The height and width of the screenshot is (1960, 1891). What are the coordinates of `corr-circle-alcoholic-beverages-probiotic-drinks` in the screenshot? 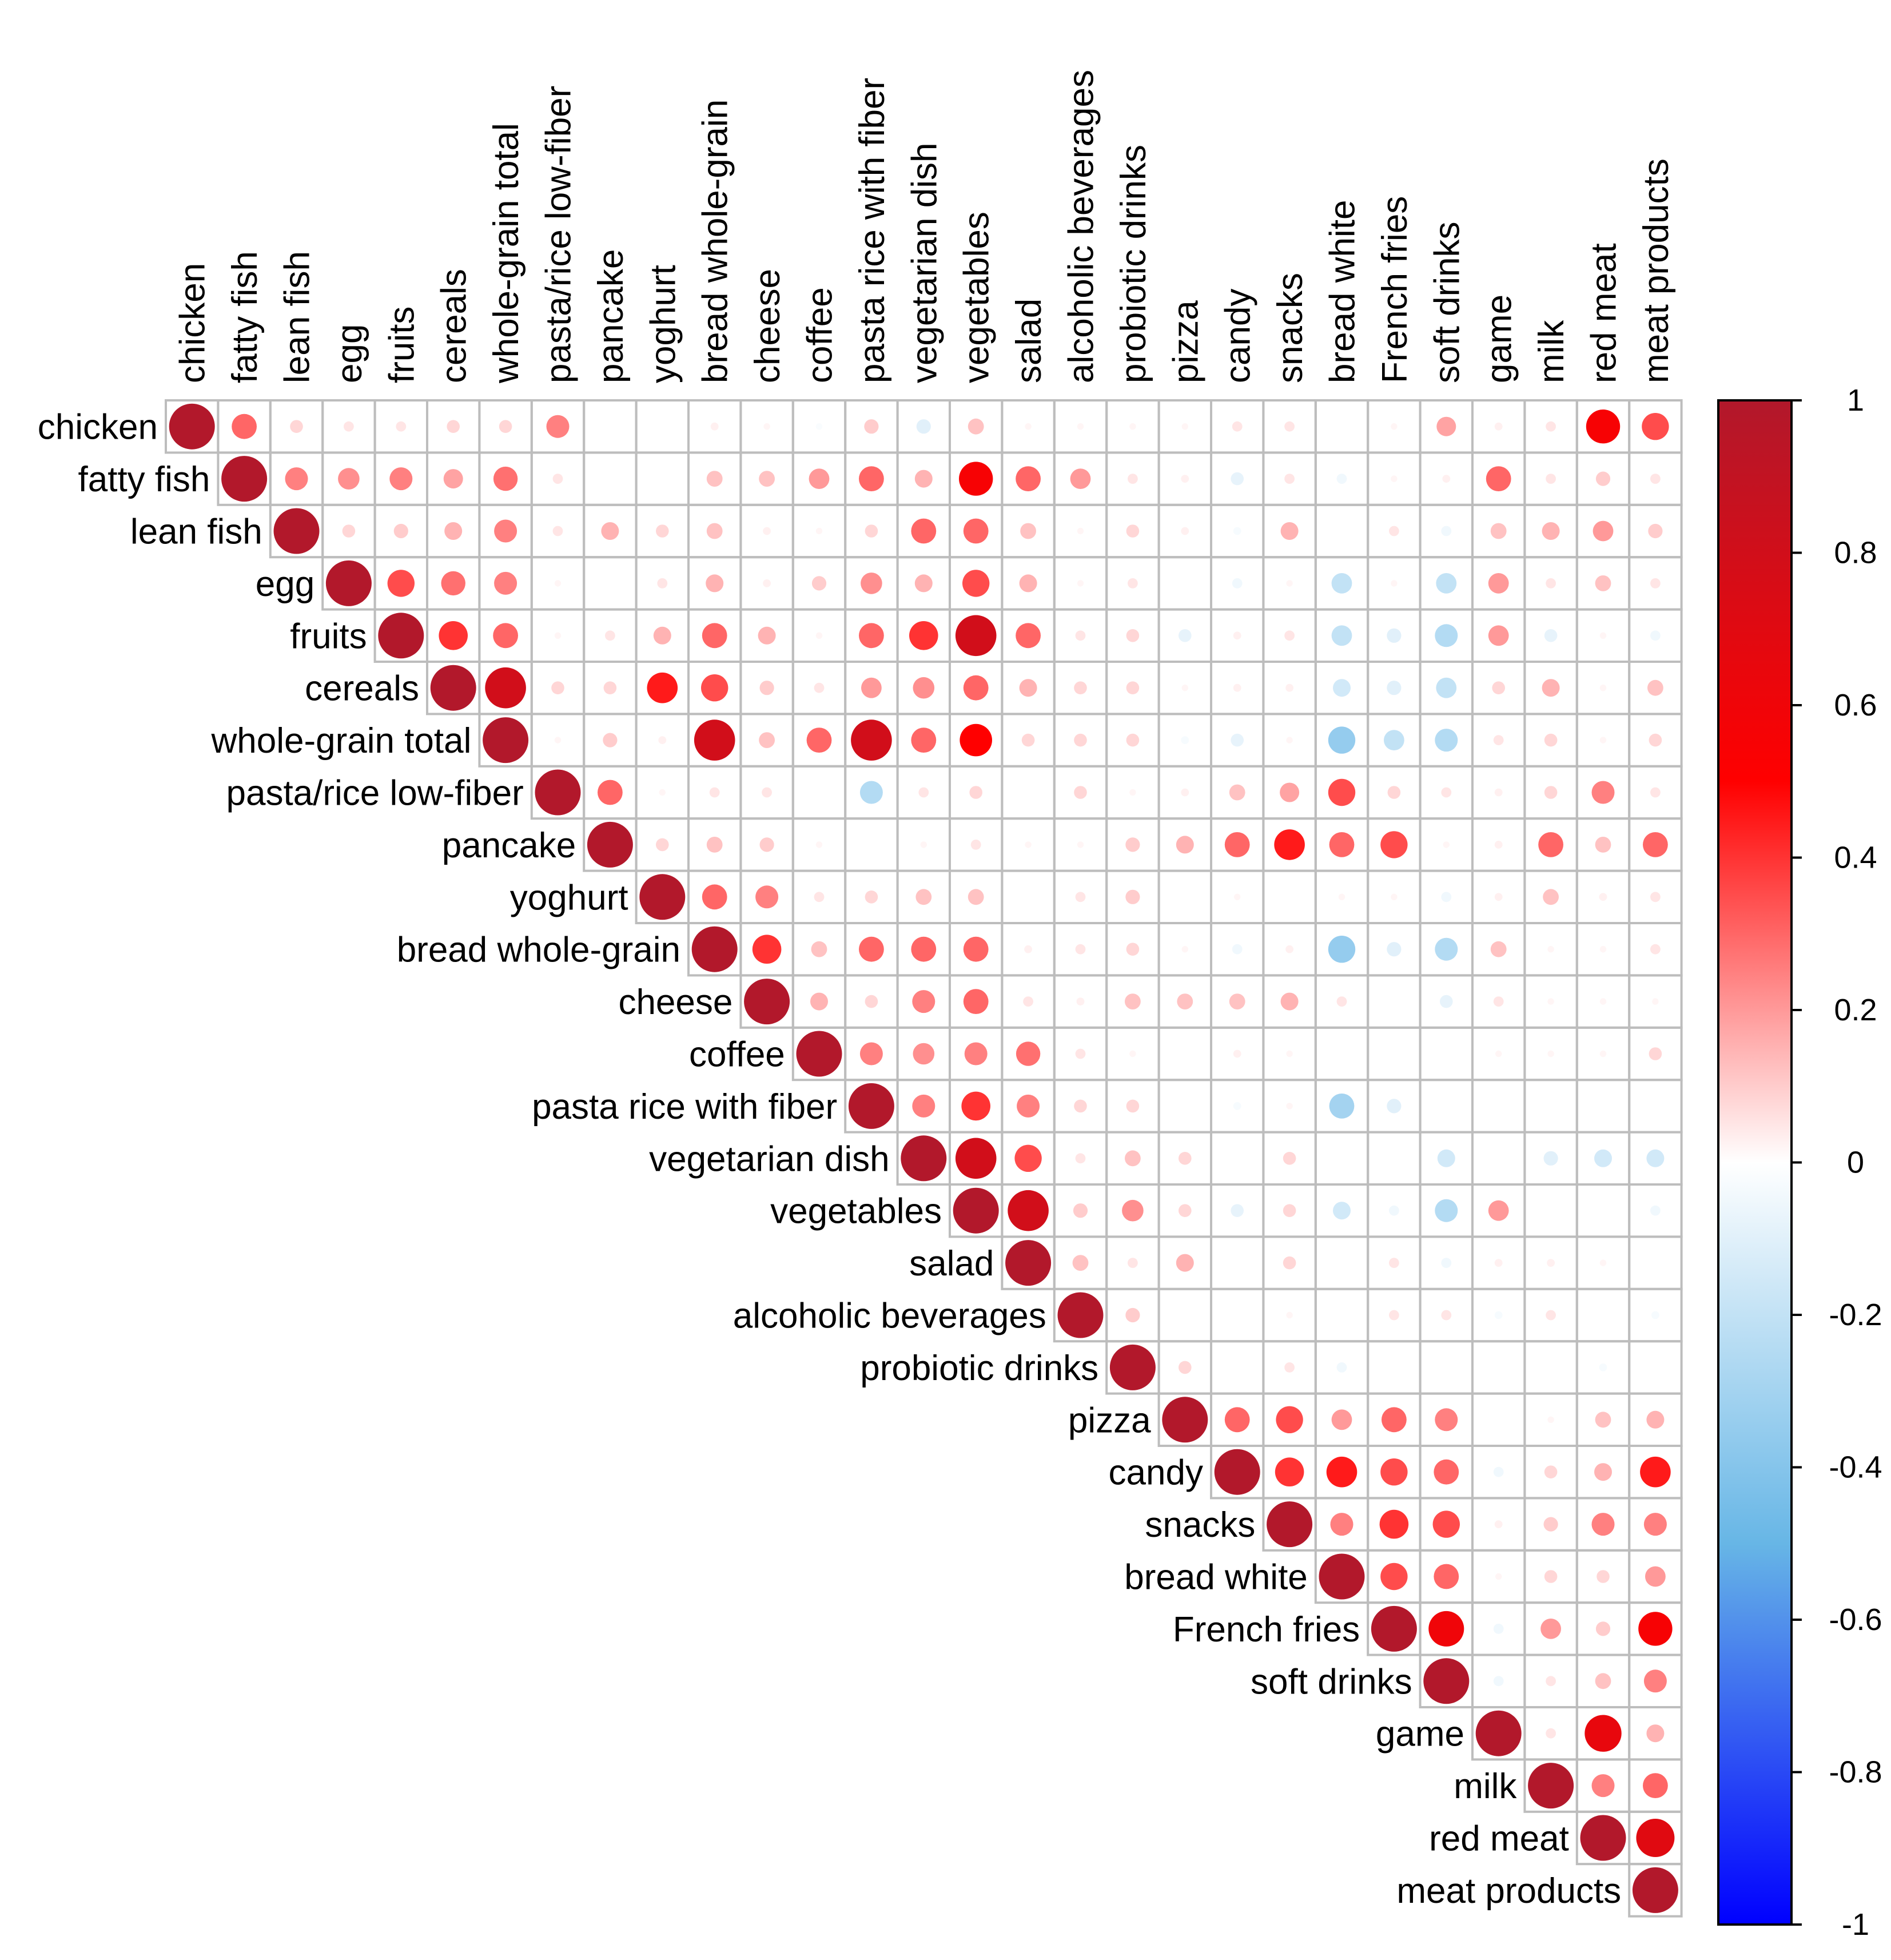 It's located at (1132, 1315).